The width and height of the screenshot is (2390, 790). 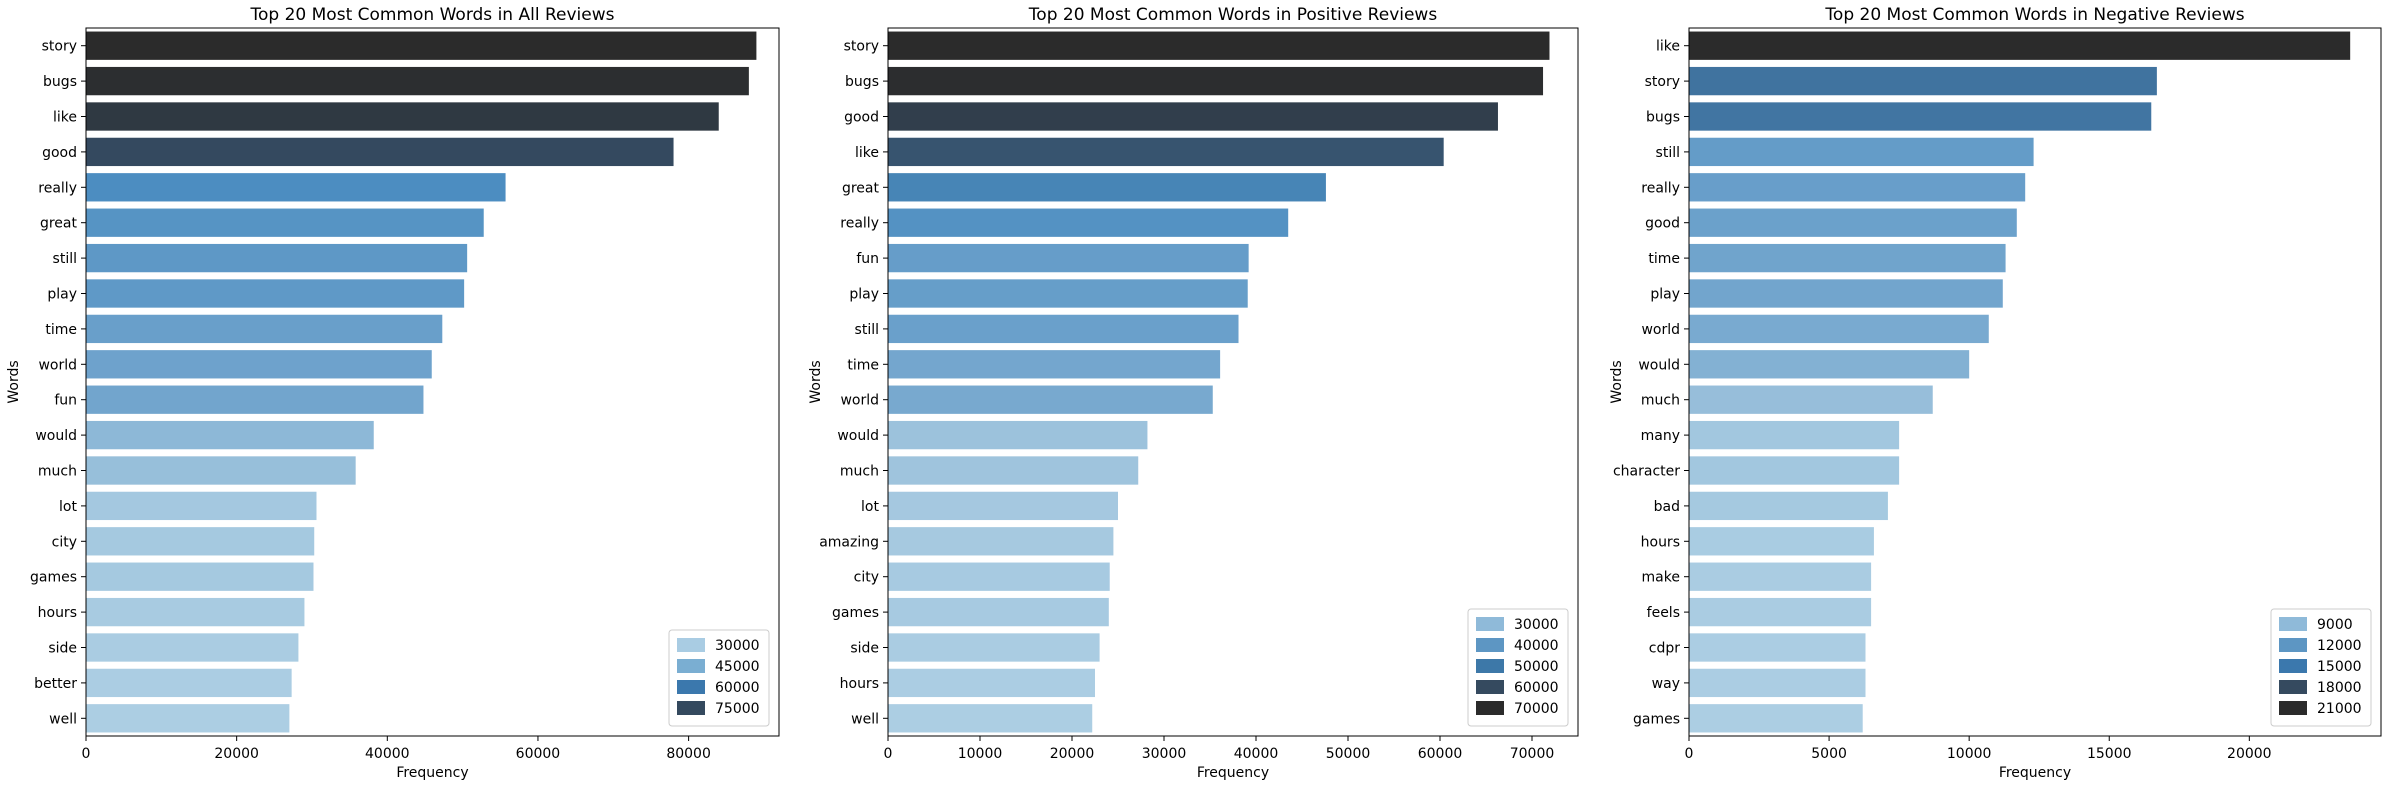 I want to click on x-tick-label: 0, so click(x=86, y=754).